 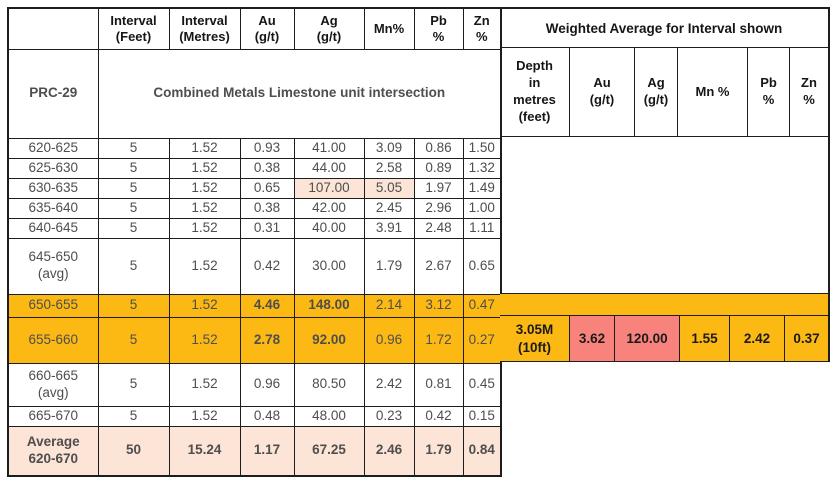 What do you see at coordinates (438, 416) in the screenshot?
I see `cell-pb: 0.42` at bounding box center [438, 416].